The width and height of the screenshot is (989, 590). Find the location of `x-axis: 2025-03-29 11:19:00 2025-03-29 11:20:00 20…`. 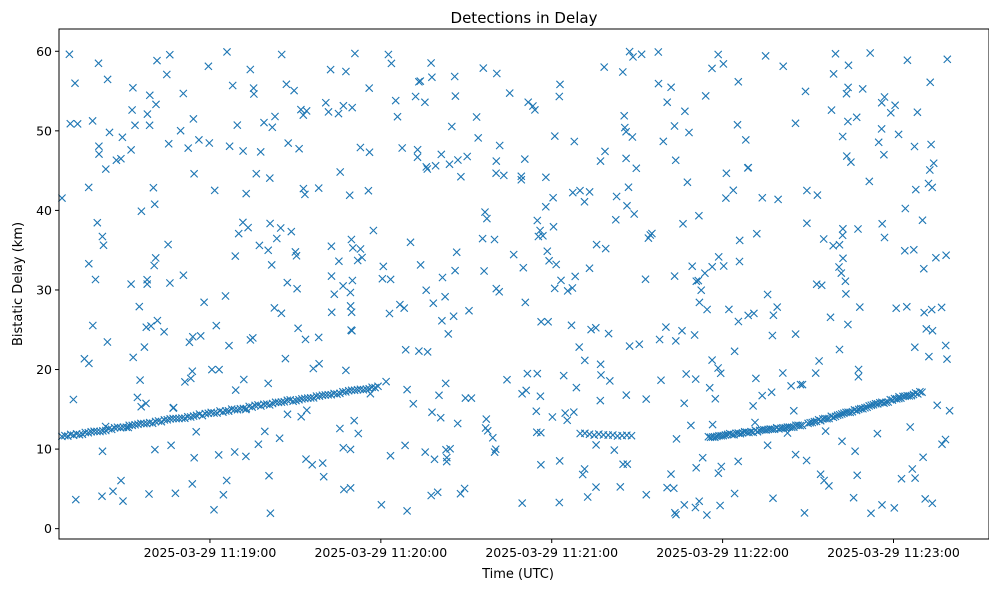

x-axis: 2025-03-29 11:19:00 2025-03-29 11:20:00 20… is located at coordinates (552, 549).